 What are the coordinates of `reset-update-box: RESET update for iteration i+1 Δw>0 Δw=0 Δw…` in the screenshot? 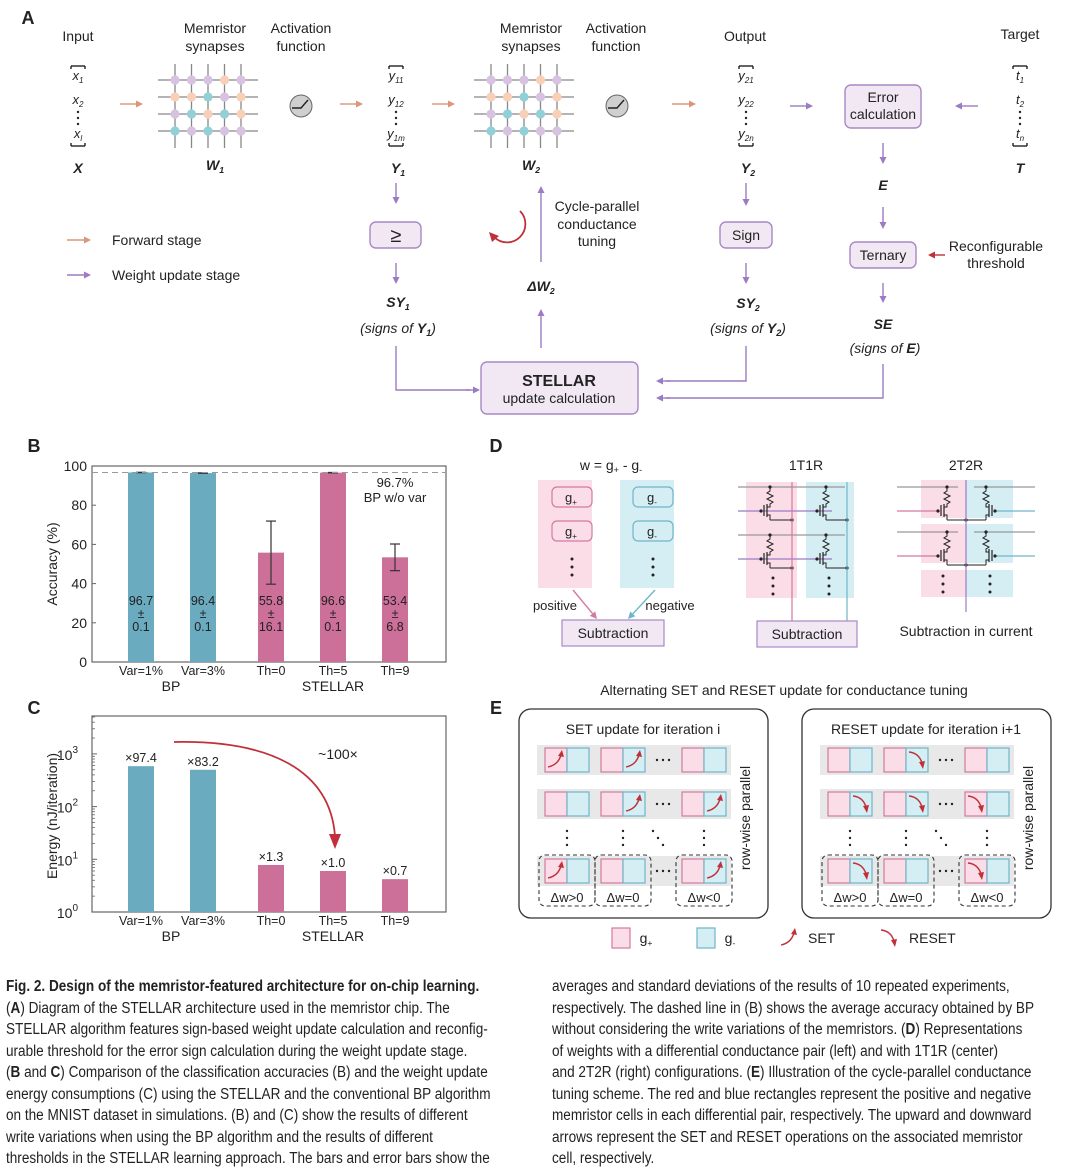 It's located at (926, 813).